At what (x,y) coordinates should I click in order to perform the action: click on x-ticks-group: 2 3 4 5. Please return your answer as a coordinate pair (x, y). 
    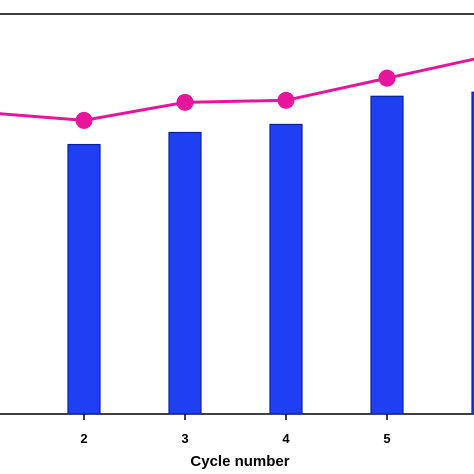
    Looking at the image, I should click on (235, 430).